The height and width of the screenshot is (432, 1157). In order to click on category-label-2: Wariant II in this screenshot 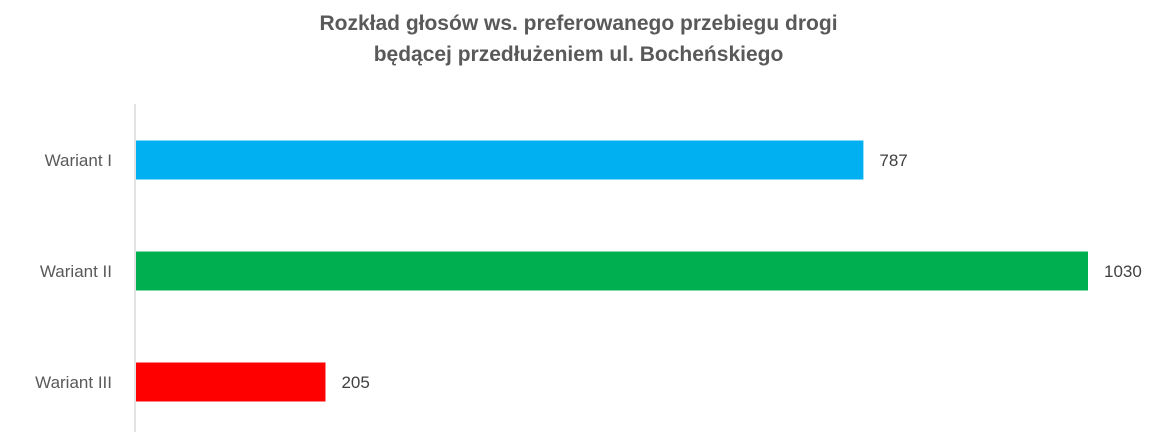, I will do `click(76, 271)`.